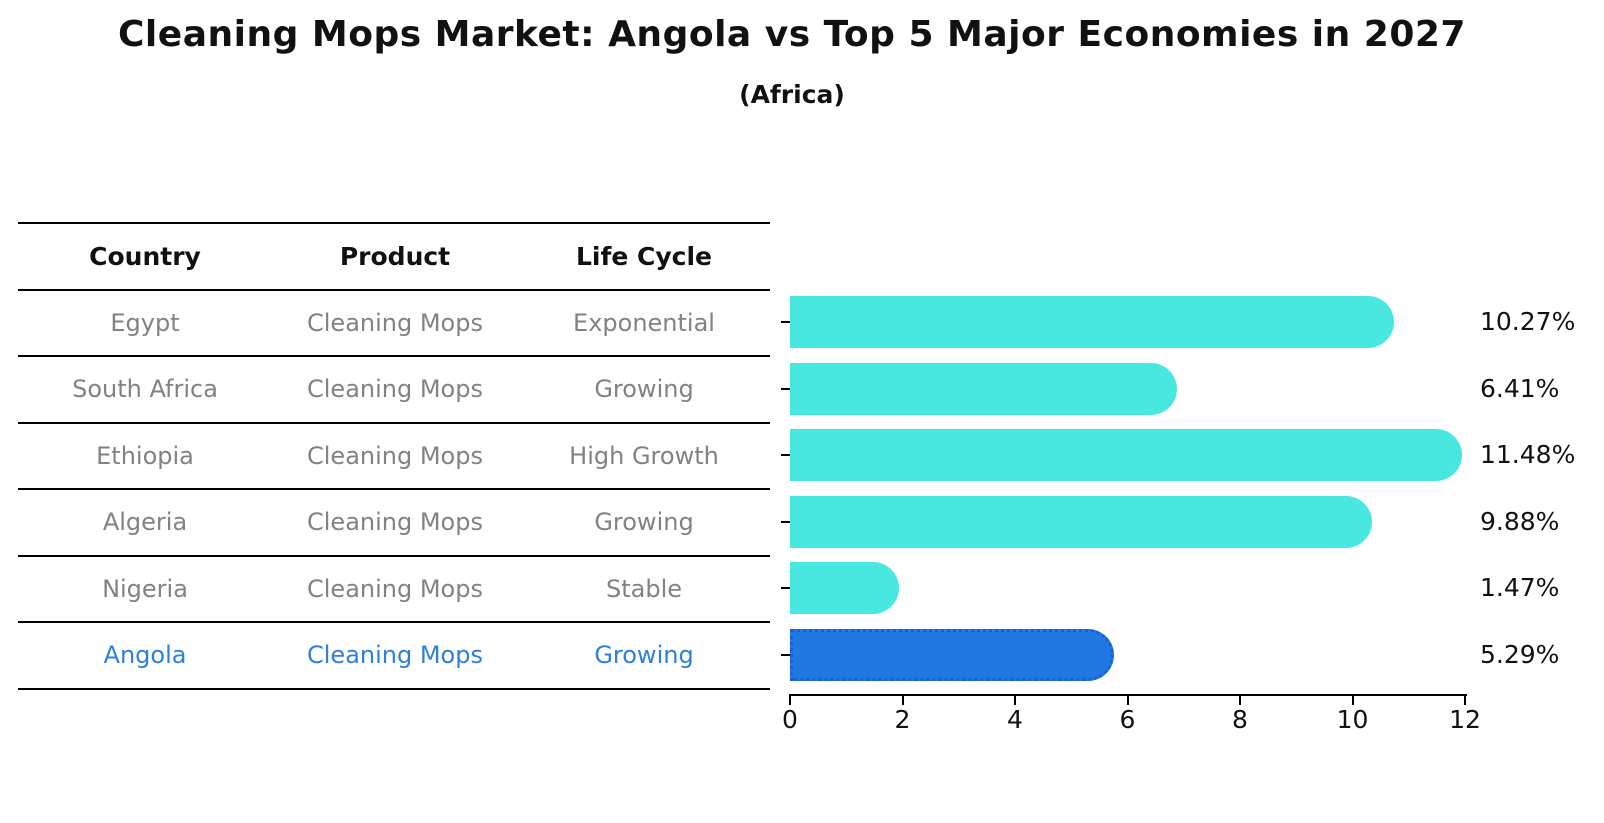 The width and height of the screenshot is (1604, 823). I want to click on bar-algeria, so click(1081, 521).